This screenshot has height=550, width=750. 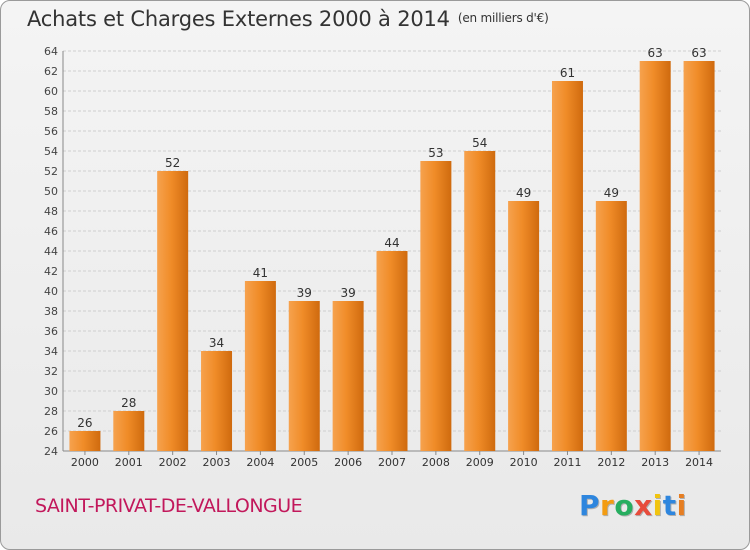 I want to click on y-tick-label: 52, so click(x=51, y=171).